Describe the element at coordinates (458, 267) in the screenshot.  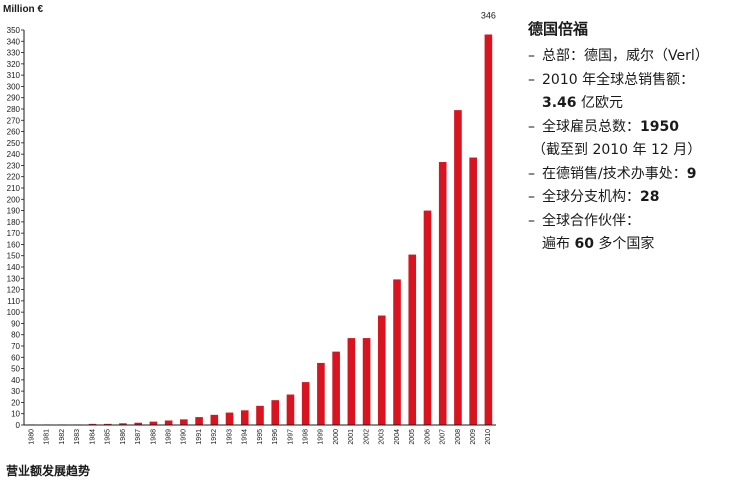
I see `bar-2008` at that location.